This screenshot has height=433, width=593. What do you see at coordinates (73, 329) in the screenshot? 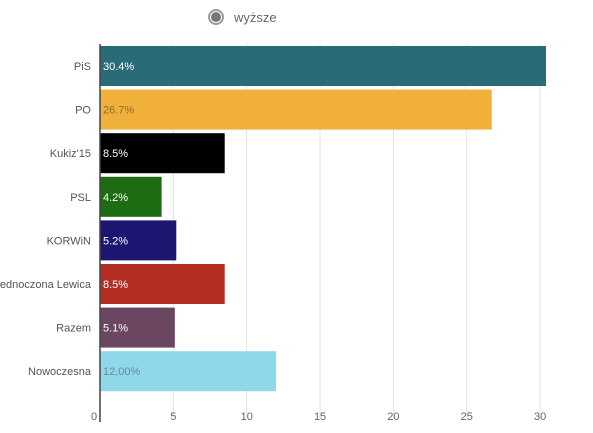
I see `category-label: Razem` at bounding box center [73, 329].